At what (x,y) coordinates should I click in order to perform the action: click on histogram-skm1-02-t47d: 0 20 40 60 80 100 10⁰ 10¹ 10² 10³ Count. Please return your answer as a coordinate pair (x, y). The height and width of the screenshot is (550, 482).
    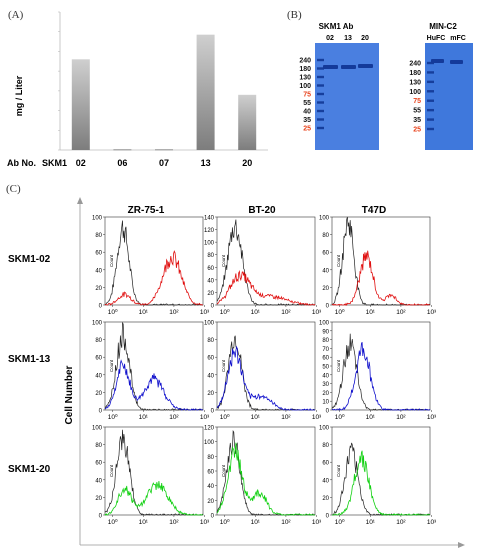
    Looking at the image, I should click on (378, 266).